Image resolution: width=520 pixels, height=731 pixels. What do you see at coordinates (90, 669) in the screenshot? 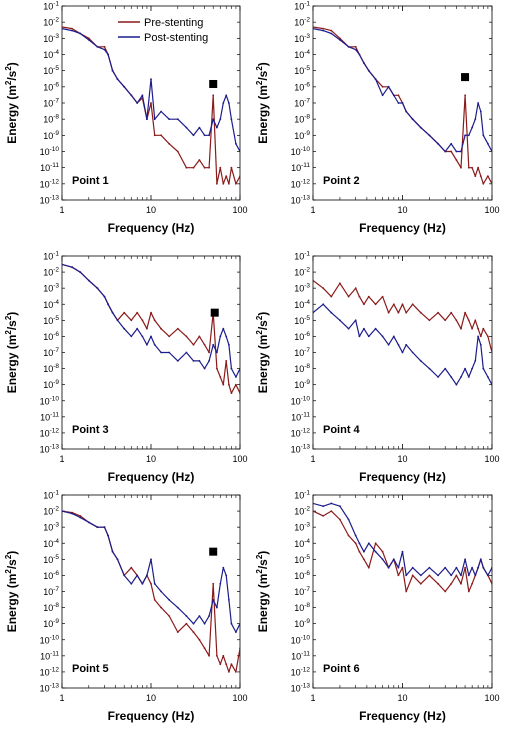
I see `point-label: Point 5` at bounding box center [90, 669].